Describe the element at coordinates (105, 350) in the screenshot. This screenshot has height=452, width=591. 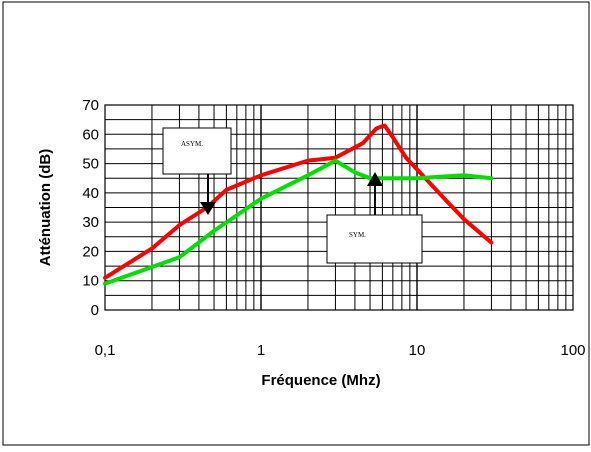
I see `x-tick-label: 0,1` at that location.